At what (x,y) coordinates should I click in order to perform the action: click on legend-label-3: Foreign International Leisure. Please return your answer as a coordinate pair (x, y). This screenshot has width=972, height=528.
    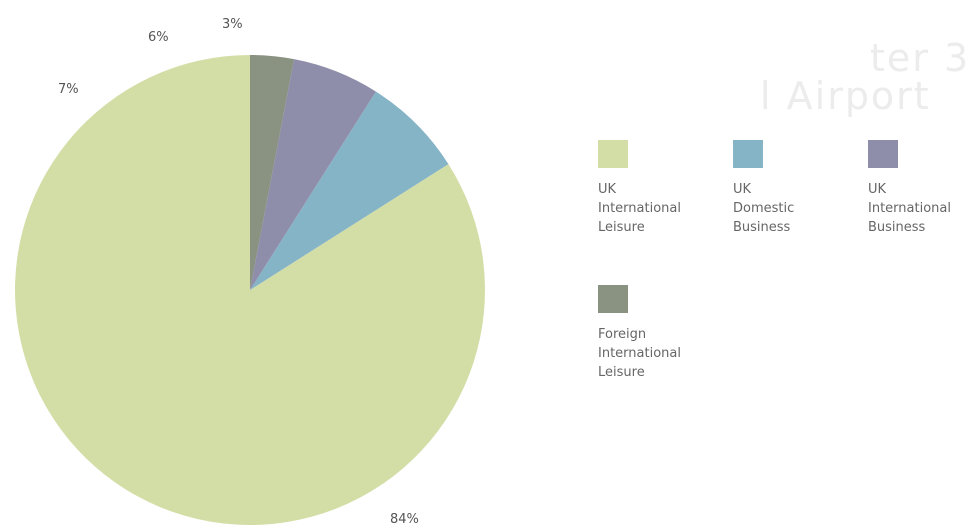
    Looking at the image, I should click on (639, 353).